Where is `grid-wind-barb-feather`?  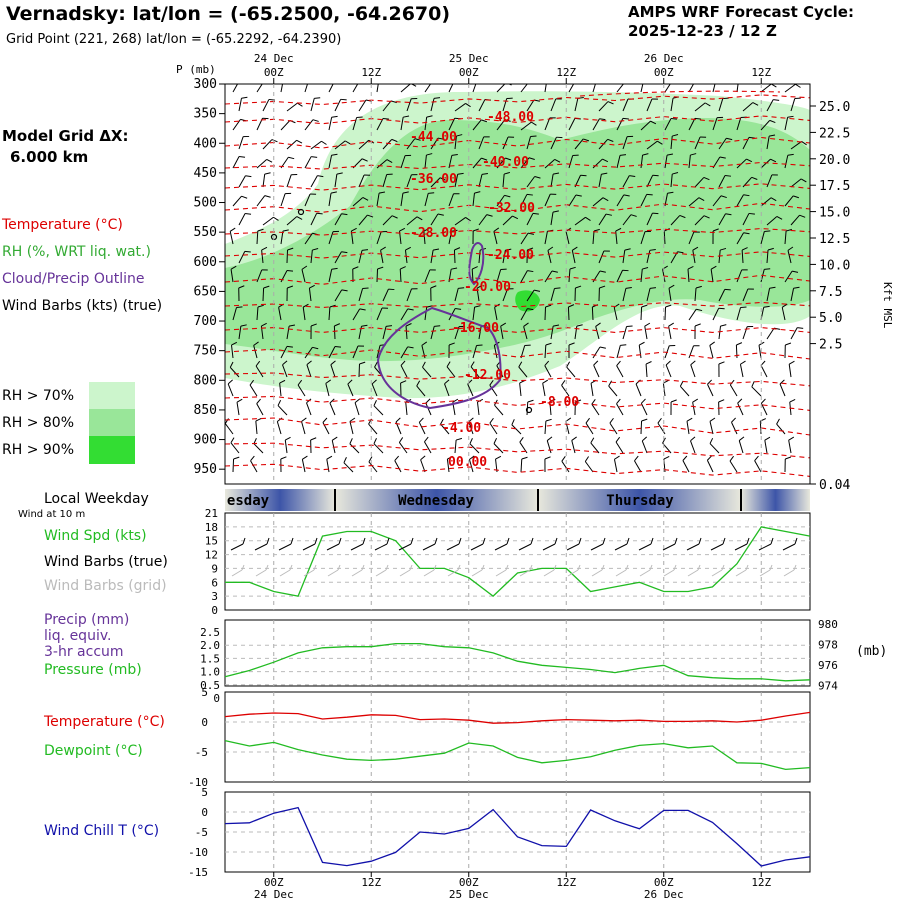 grid-wind-barb-feather is located at coordinates (435, 567).